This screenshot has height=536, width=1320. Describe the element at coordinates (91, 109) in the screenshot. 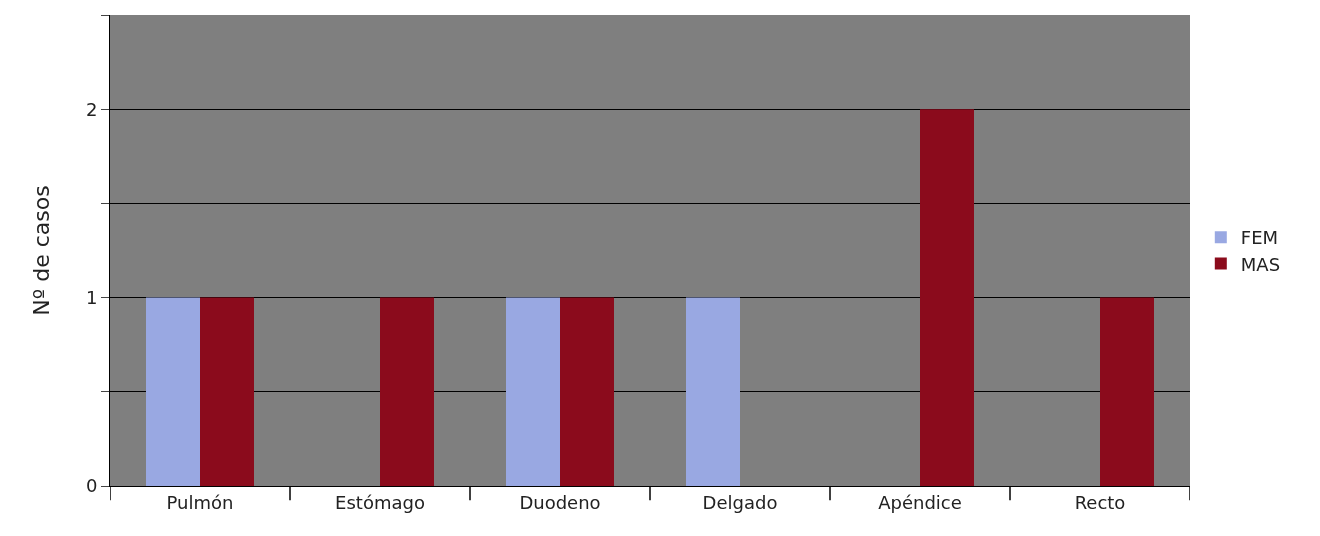

I see `y-tick-label: 2` at that location.